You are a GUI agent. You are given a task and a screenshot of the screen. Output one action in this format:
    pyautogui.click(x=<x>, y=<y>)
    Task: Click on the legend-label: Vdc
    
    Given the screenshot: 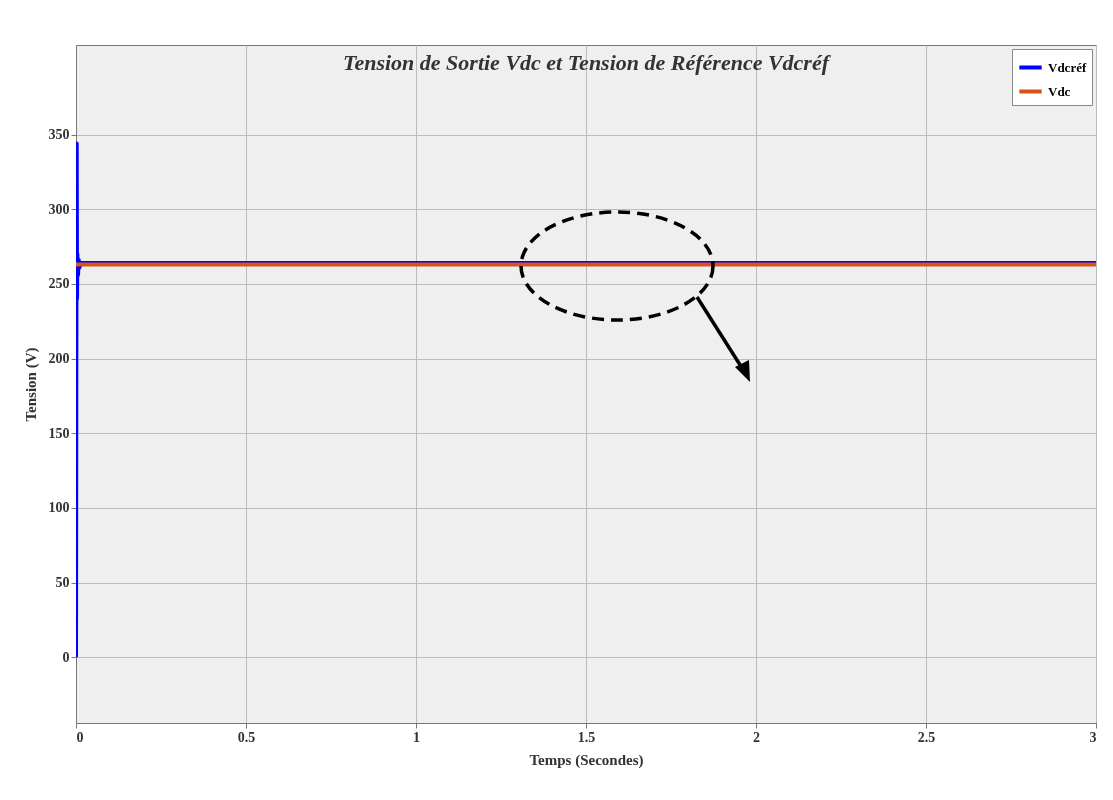 What is the action you would take?
    pyautogui.click(x=1059, y=91)
    